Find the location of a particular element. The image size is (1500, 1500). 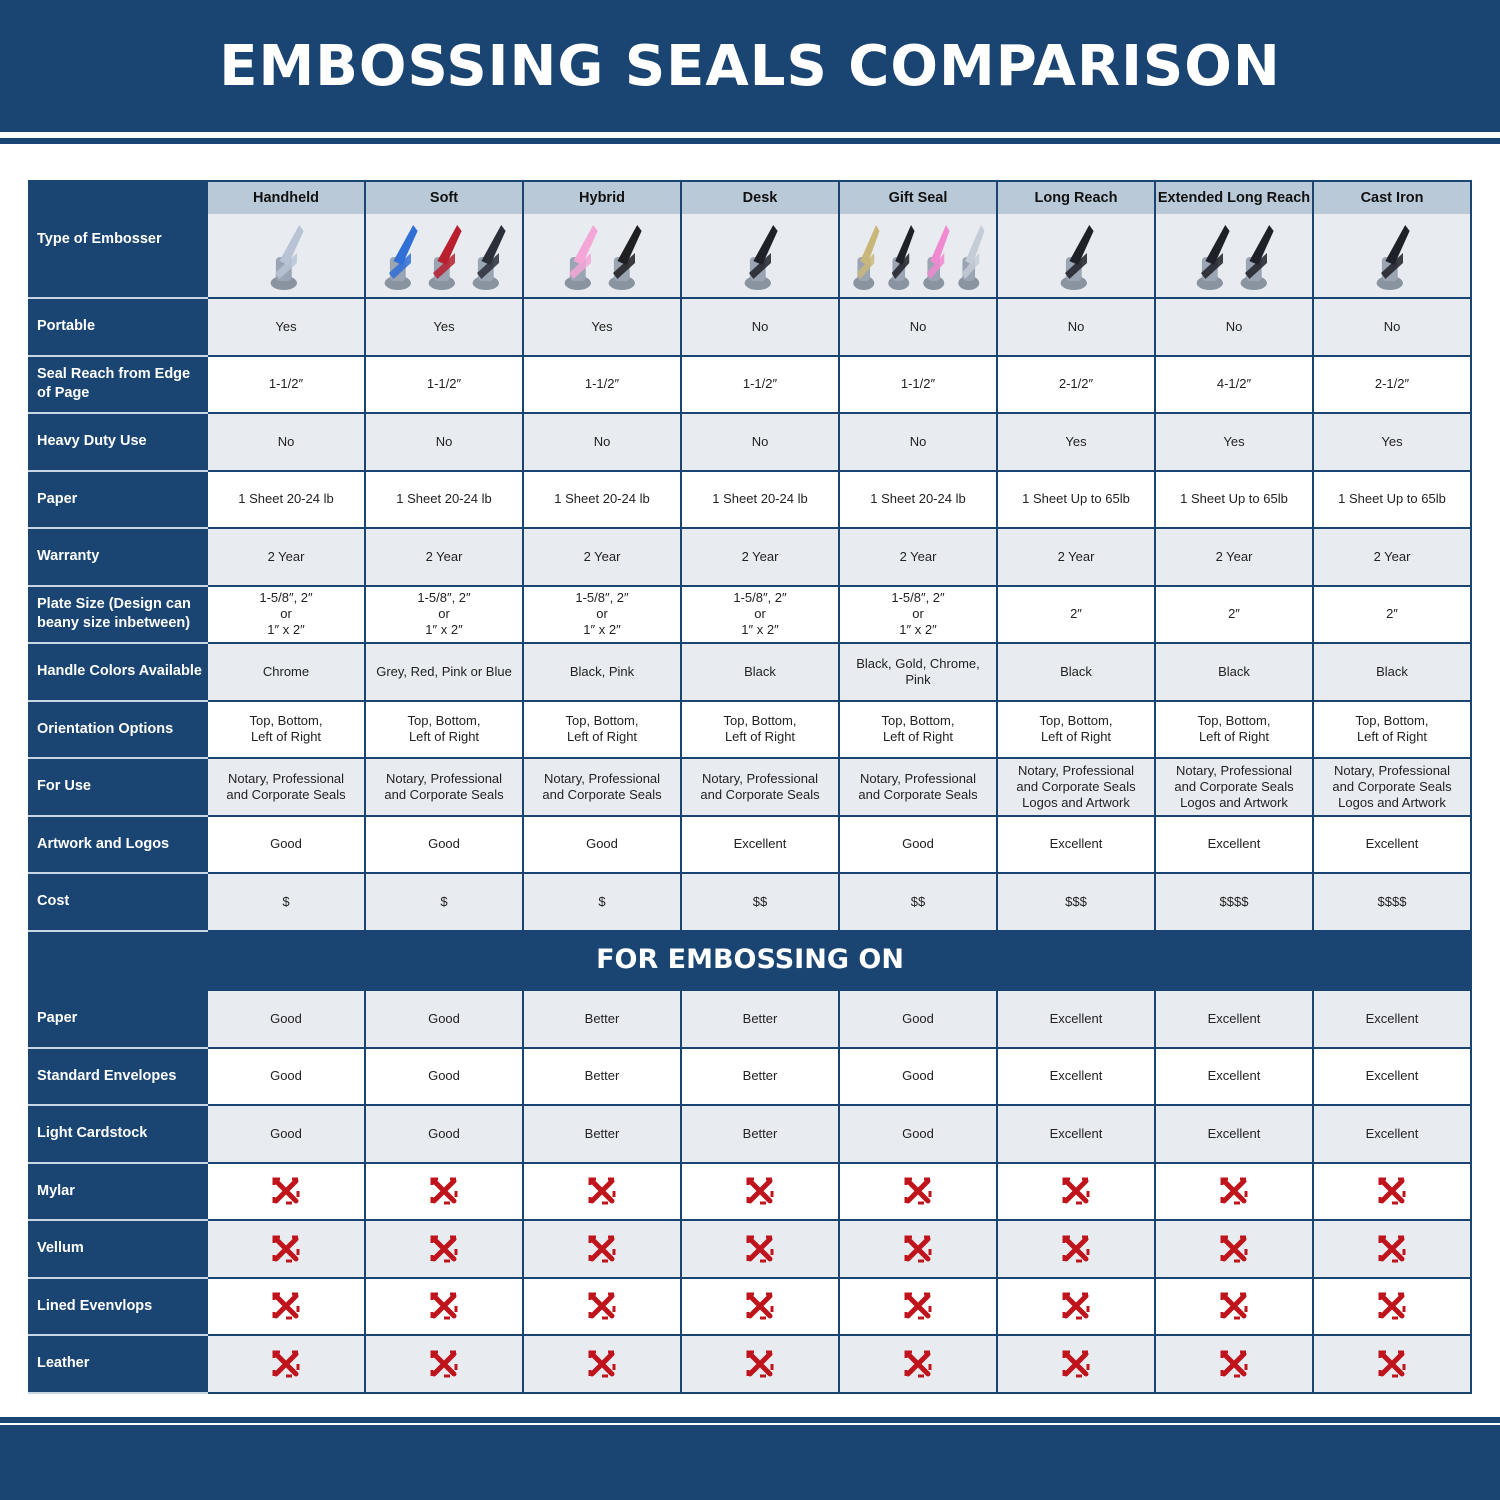

cell-desk: 1 Sheet 20-24 lb is located at coordinates (760, 499).